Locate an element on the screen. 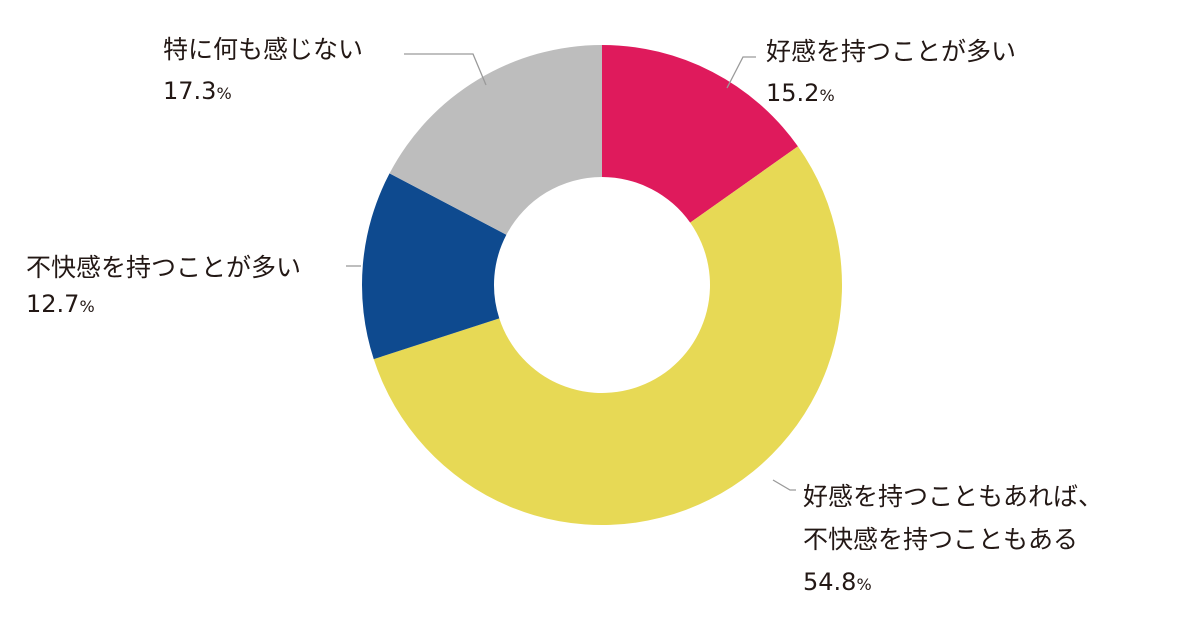 Image resolution: width=1200 pixels, height=636 pixels. slice-indifferent is located at coordinates (495, 140).